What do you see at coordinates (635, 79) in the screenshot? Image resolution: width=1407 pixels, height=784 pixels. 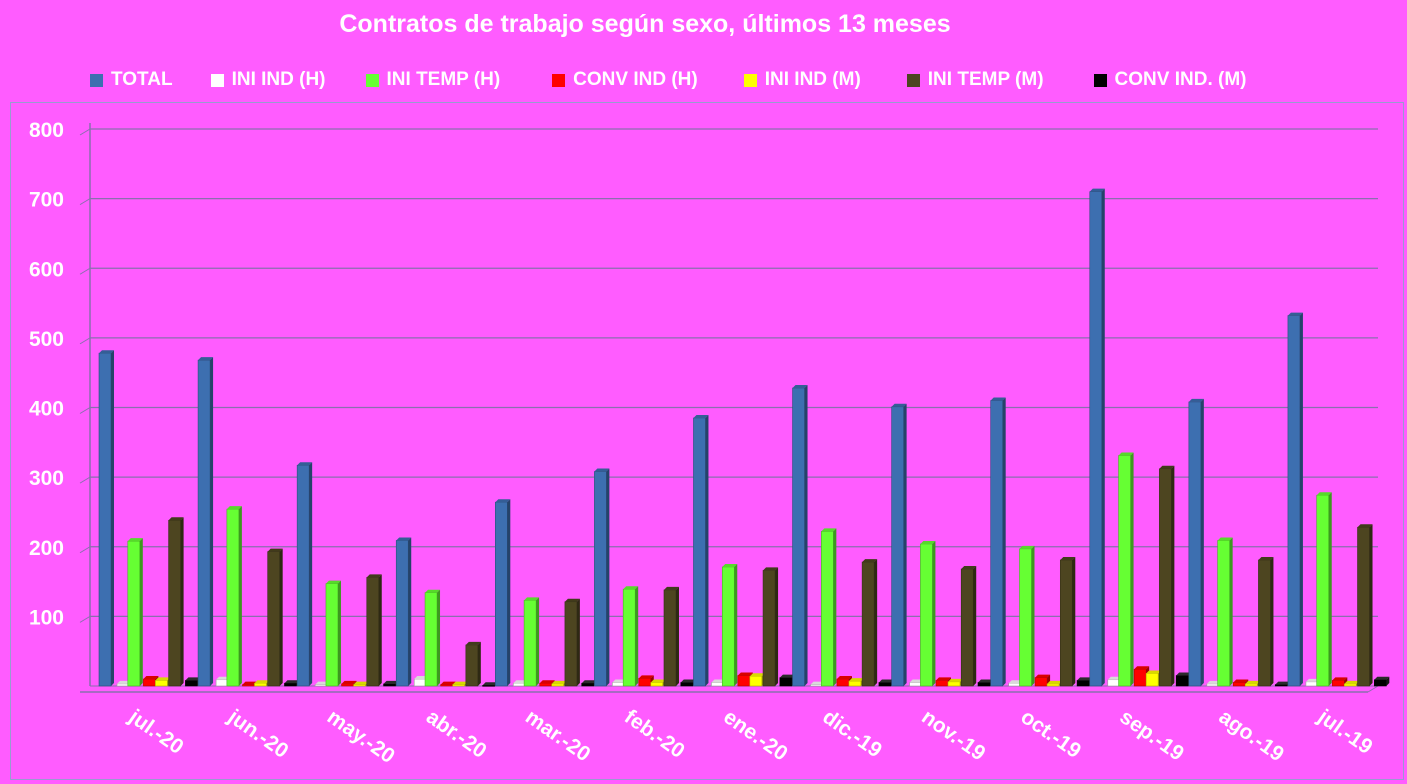 I see `legend-label: CONV IND (H)` at bounding box center [635, 79].